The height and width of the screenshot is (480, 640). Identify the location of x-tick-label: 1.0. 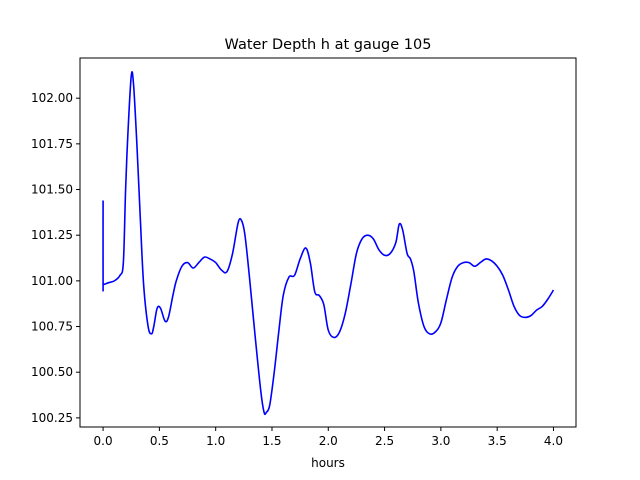
(215, 441).